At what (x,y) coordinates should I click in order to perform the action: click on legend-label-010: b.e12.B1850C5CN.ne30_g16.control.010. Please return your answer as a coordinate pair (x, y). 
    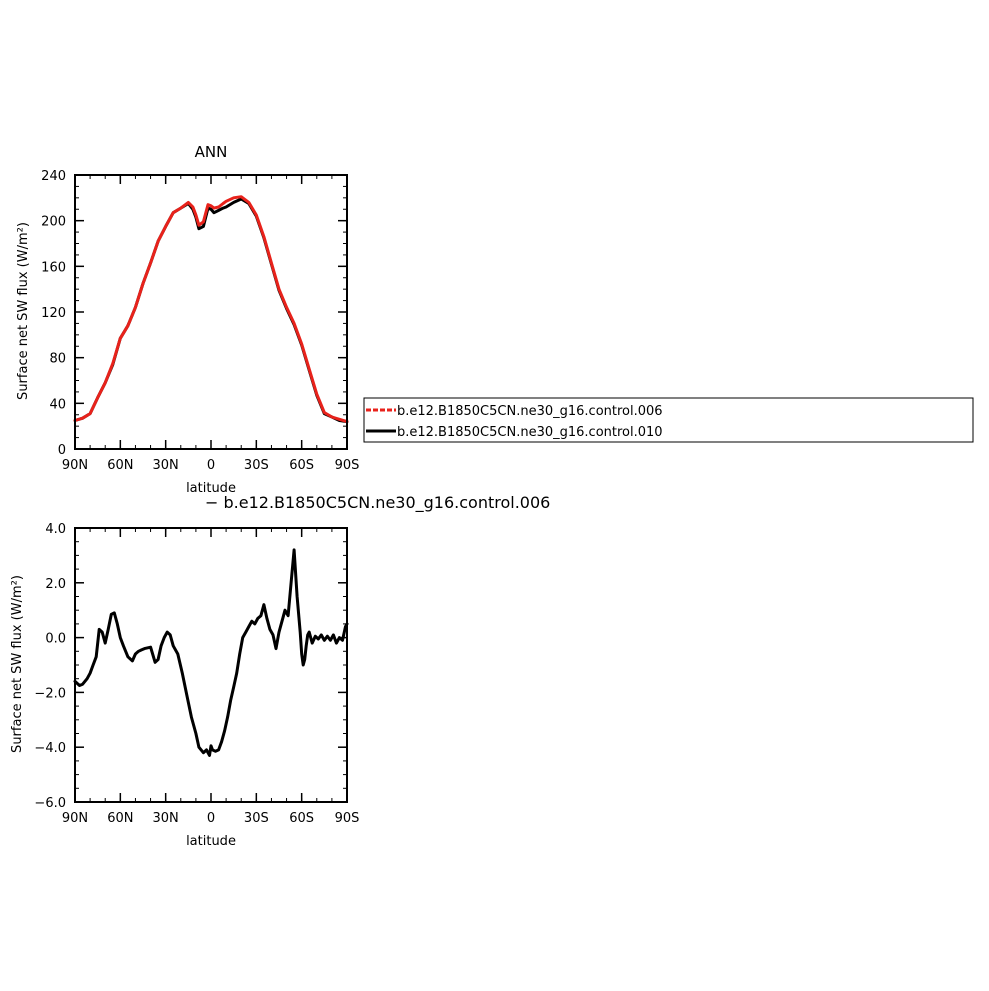
    Looking at the image, I should click on (530, 432).